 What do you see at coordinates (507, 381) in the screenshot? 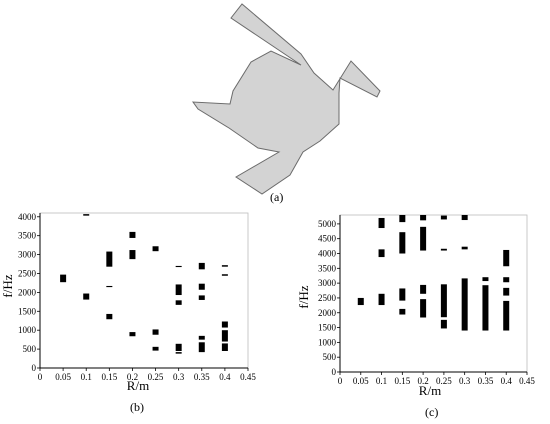
I see `x-tick-label: 0.4` at bounding box center [507, 381].